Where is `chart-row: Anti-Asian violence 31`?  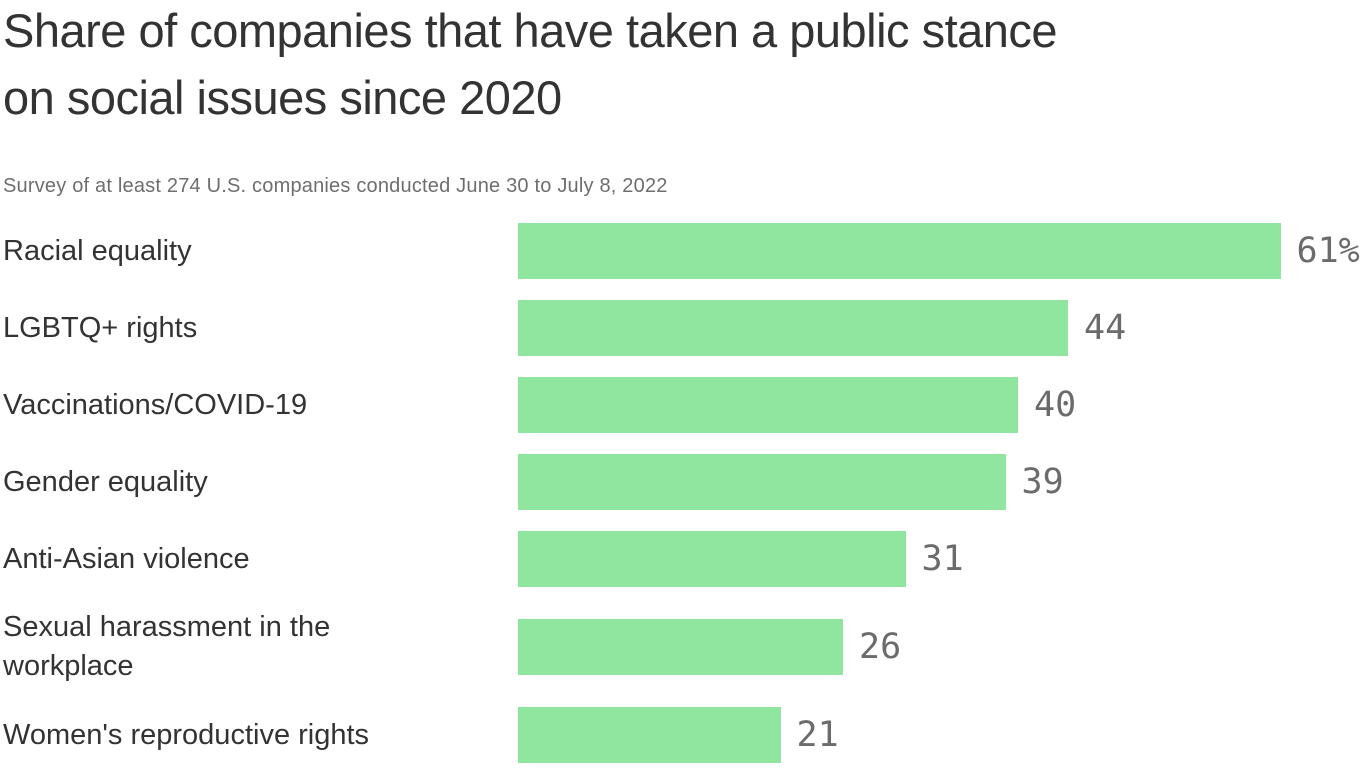
chart-row: Anti-Asian violence 31 is located at coordinates (684, 559).